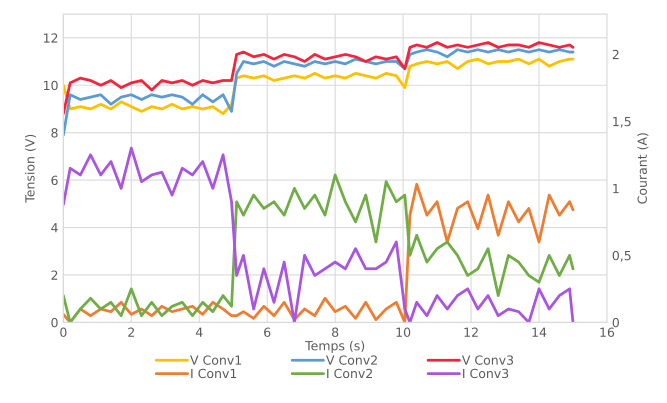  What do you see at coordinates (213, 373) in the screenshot?
I see `legend-label: I Conv1` at bounding box center [213, 373].